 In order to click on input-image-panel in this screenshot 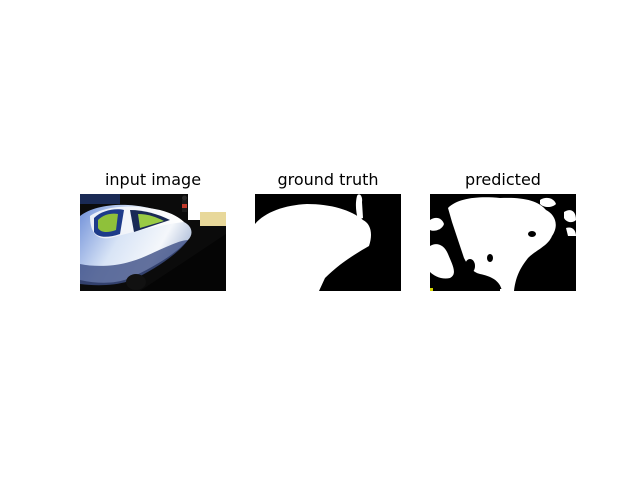, I will do `click(153, 242)`.